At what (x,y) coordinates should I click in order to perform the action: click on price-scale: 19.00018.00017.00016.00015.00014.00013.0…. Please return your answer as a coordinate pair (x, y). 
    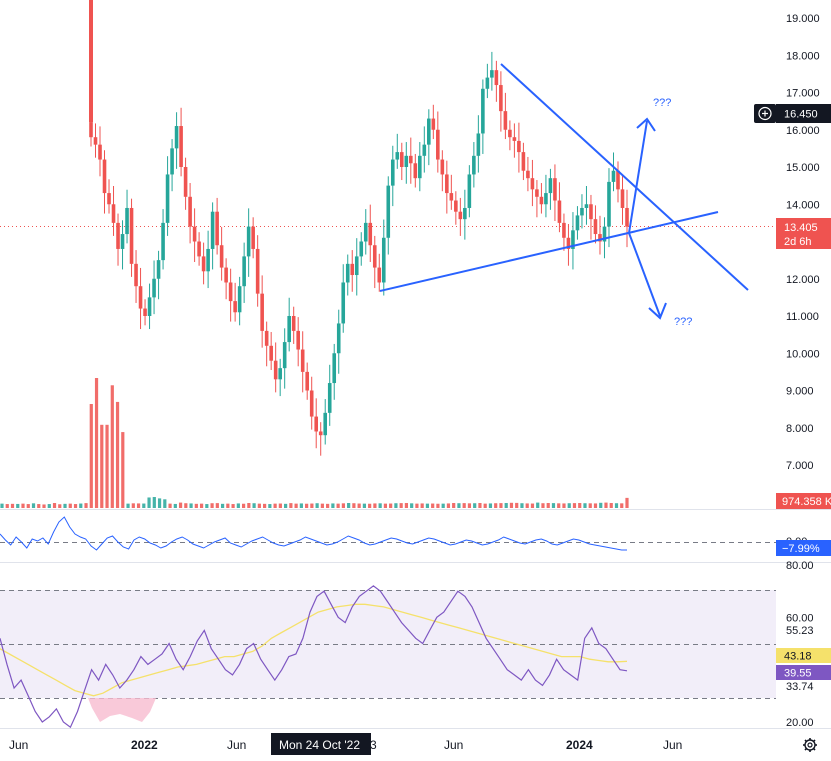
    Looking at the image, I should click on (803, 242).